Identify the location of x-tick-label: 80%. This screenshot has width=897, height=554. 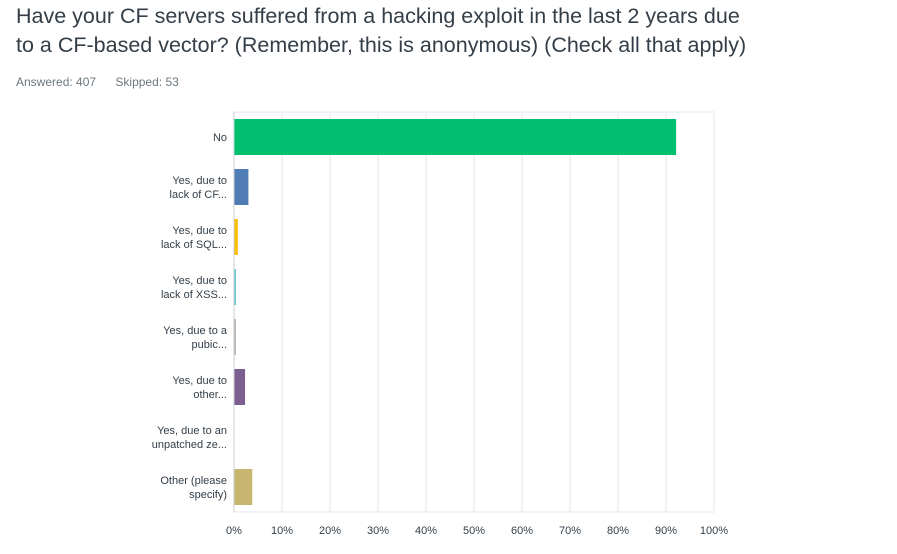
(618, 531).